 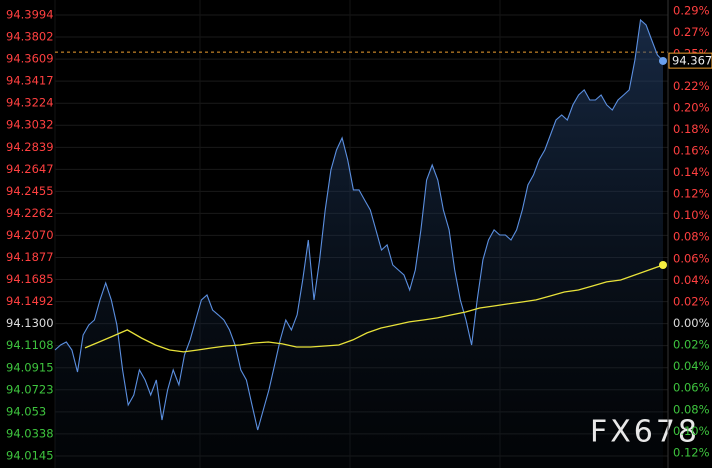 What do you see at coordinates (691, 10) in the screenshot?
I see `y2-tick-label: 0.29%` at bounding box center [691, 10].